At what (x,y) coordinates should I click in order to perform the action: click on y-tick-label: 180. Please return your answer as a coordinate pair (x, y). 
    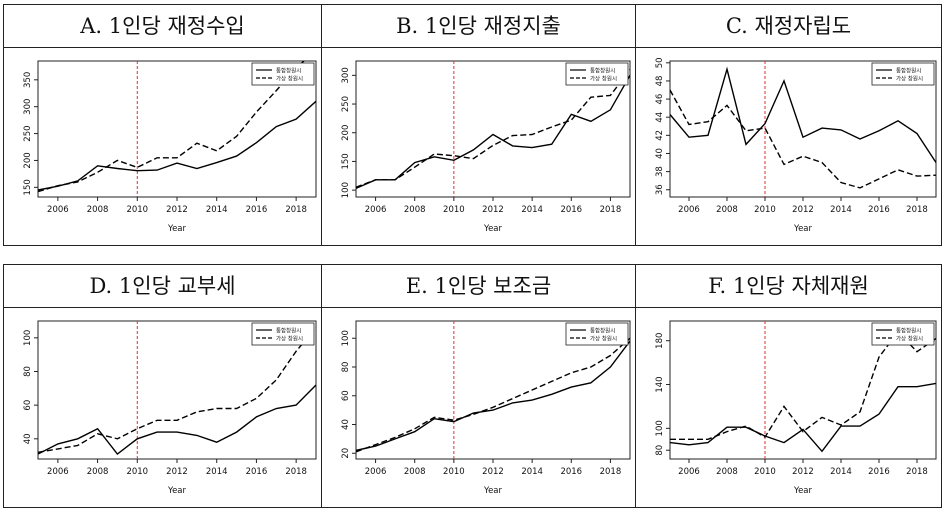
    Looking at the image, I should click on (660, 341).